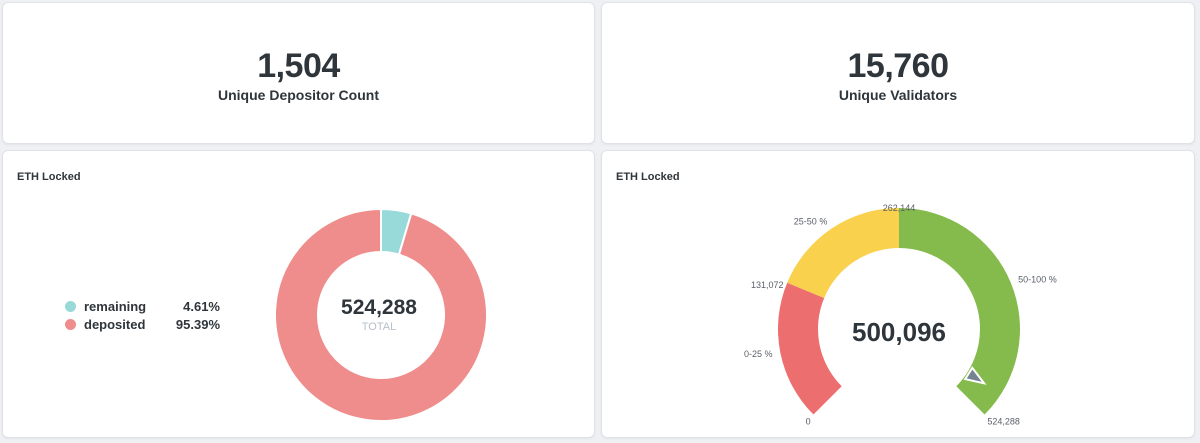 The height and width of the screenshot is (443, 1200). I want to click on depositor-count-label: Unique Depositor Count, so click(298, 95).